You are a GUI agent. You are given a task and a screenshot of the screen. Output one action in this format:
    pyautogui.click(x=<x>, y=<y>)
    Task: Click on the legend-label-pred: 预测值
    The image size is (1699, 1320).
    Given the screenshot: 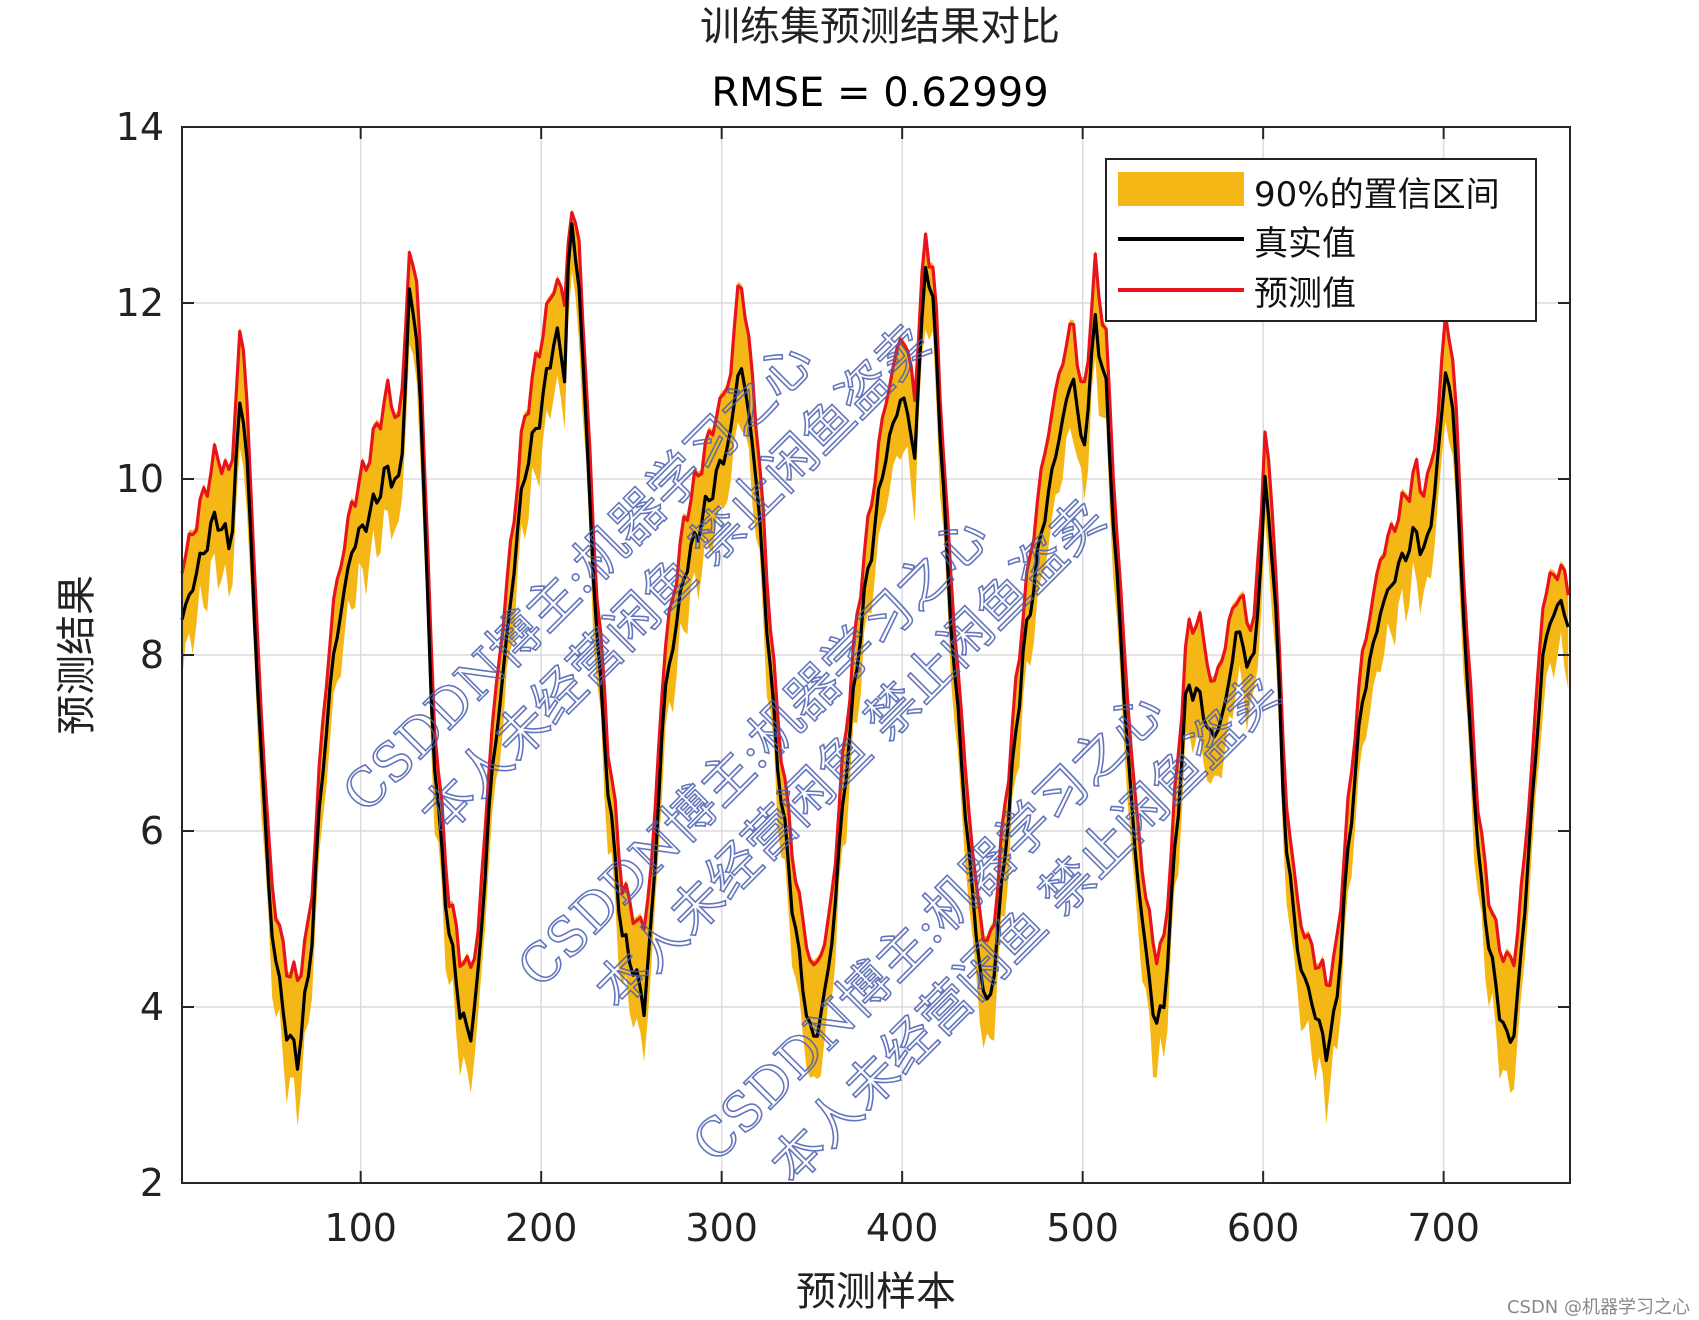 What is the action you would take?
    pyautogui.click(x=1305, y=294)
    